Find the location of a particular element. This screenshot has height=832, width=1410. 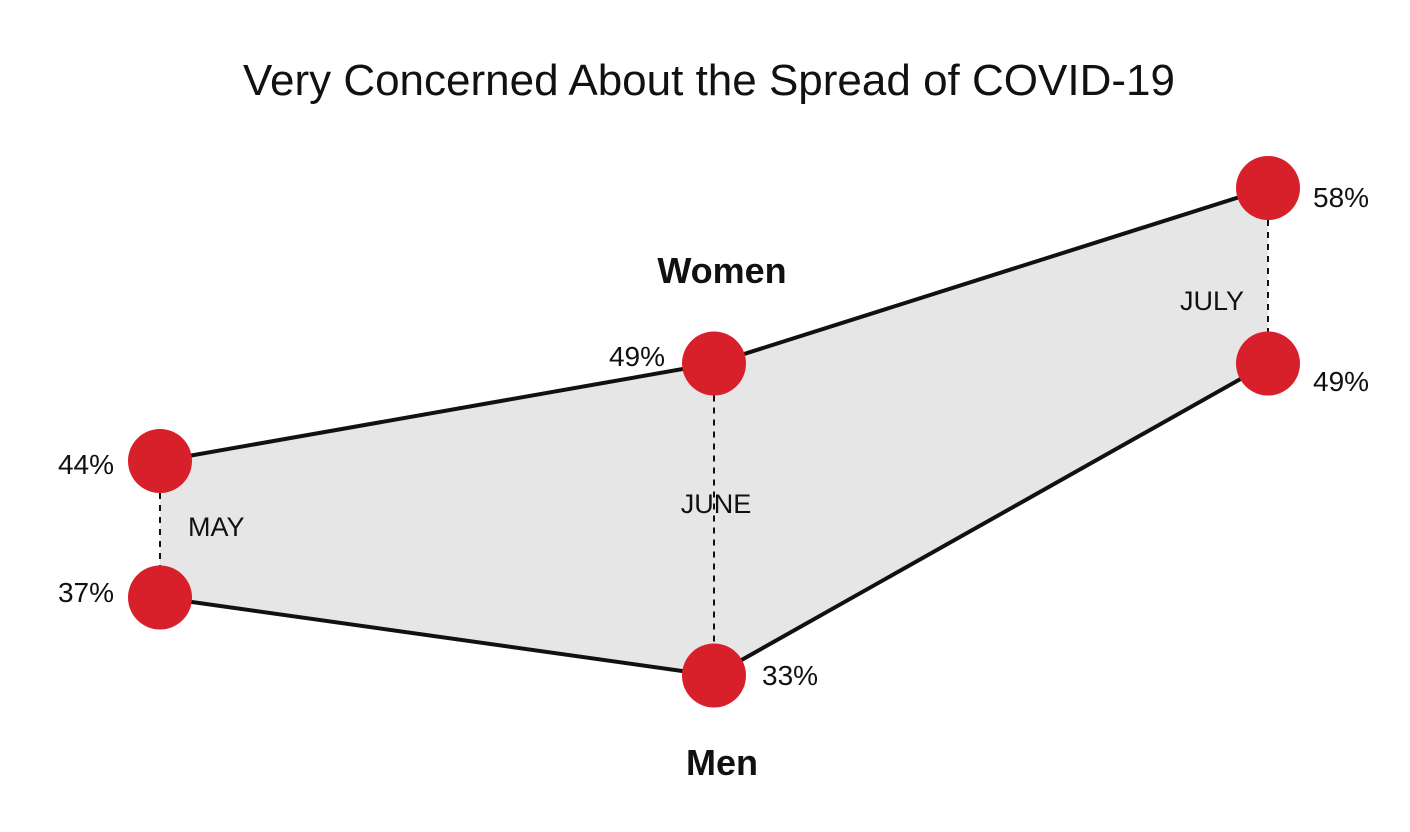

marker-women-may is located at coordinates (160, 461).